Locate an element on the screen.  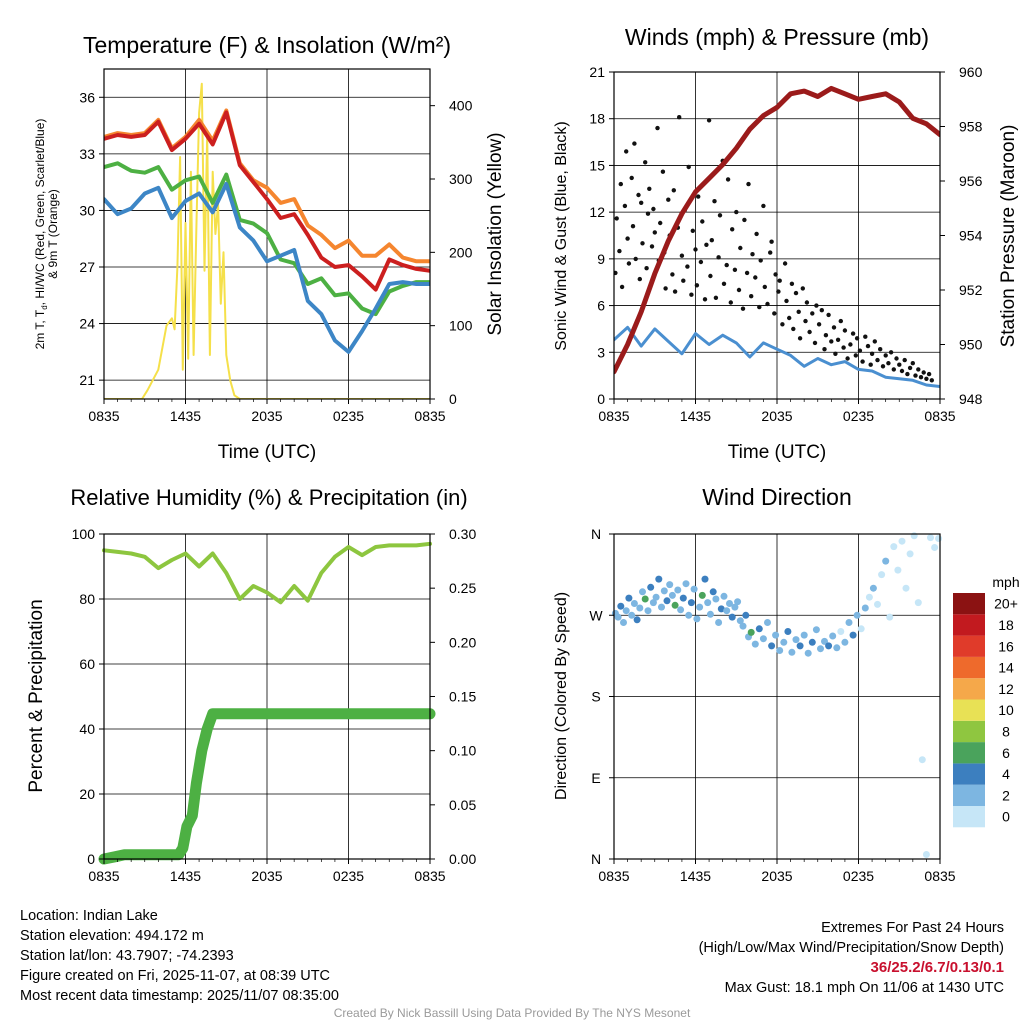
y2-tick-label: 958 is located at coordinates (971, 127).